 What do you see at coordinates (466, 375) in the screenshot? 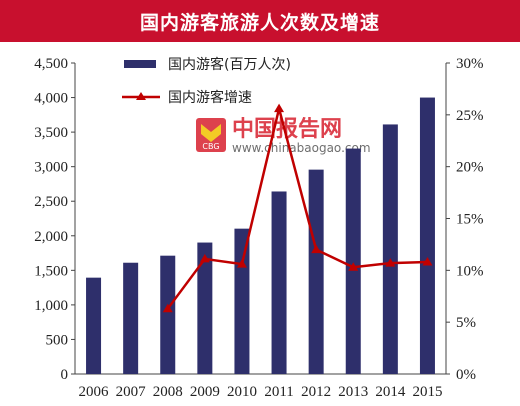
I see `y2-tick-label: 0%` at bounding box center [466, 375].